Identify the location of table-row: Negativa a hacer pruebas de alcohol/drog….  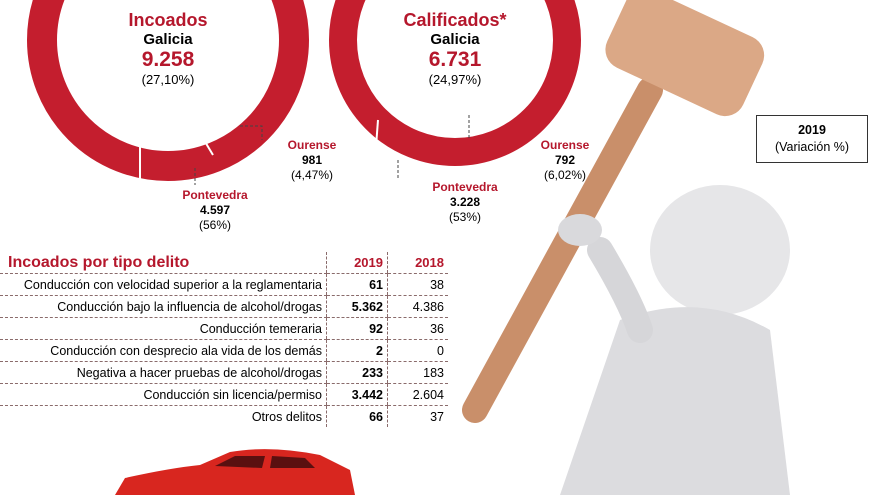
(224, 372).